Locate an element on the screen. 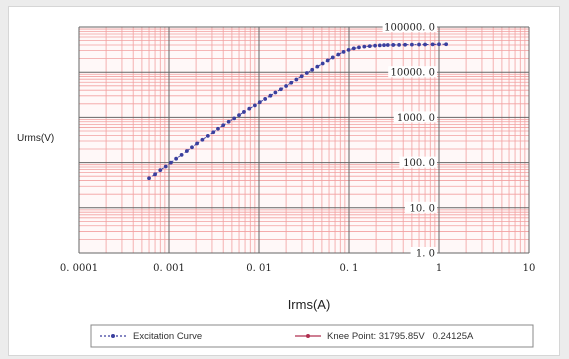  y-tick-label: 10000. 0 is located at coordinates (412, 73).